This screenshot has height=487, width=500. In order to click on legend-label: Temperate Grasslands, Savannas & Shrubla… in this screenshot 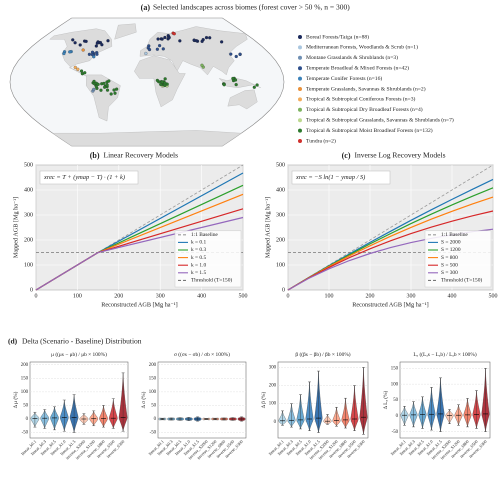, I will do `click(366, 88)`.